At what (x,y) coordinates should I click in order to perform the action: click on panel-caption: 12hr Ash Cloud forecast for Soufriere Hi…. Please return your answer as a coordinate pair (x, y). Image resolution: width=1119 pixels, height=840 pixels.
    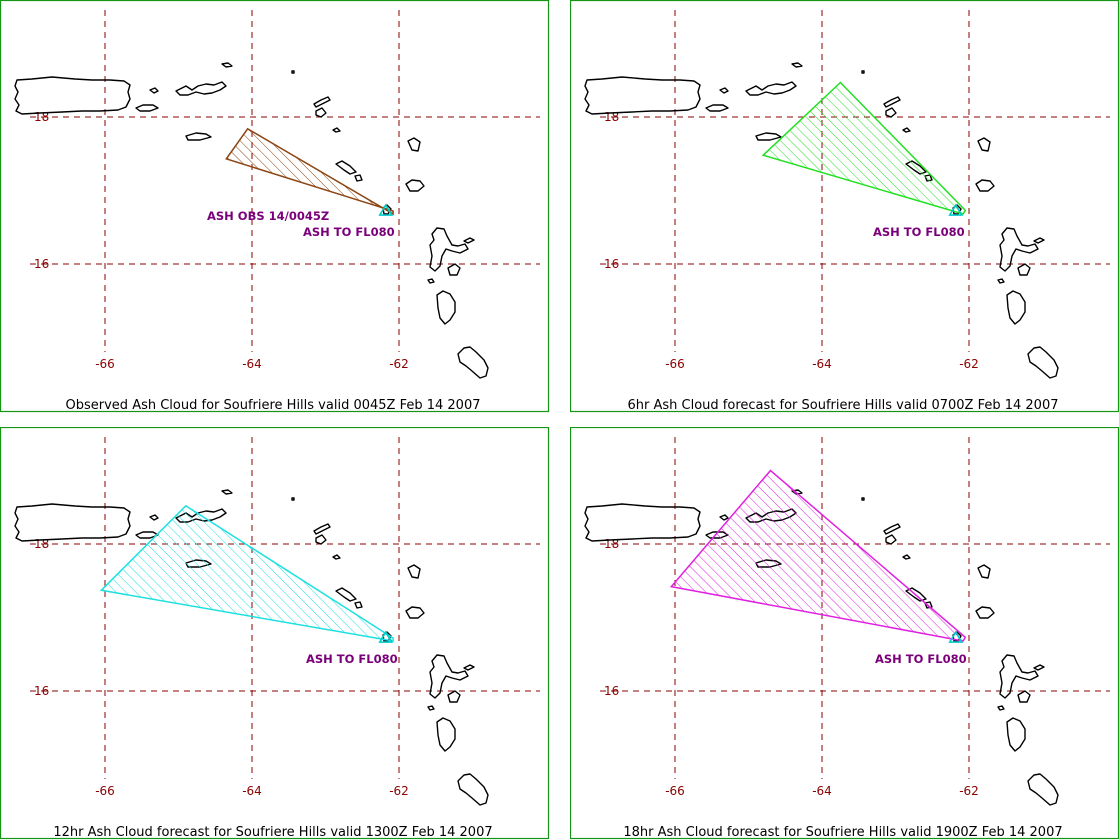
    Looking at the image, I should click on (272, 832).